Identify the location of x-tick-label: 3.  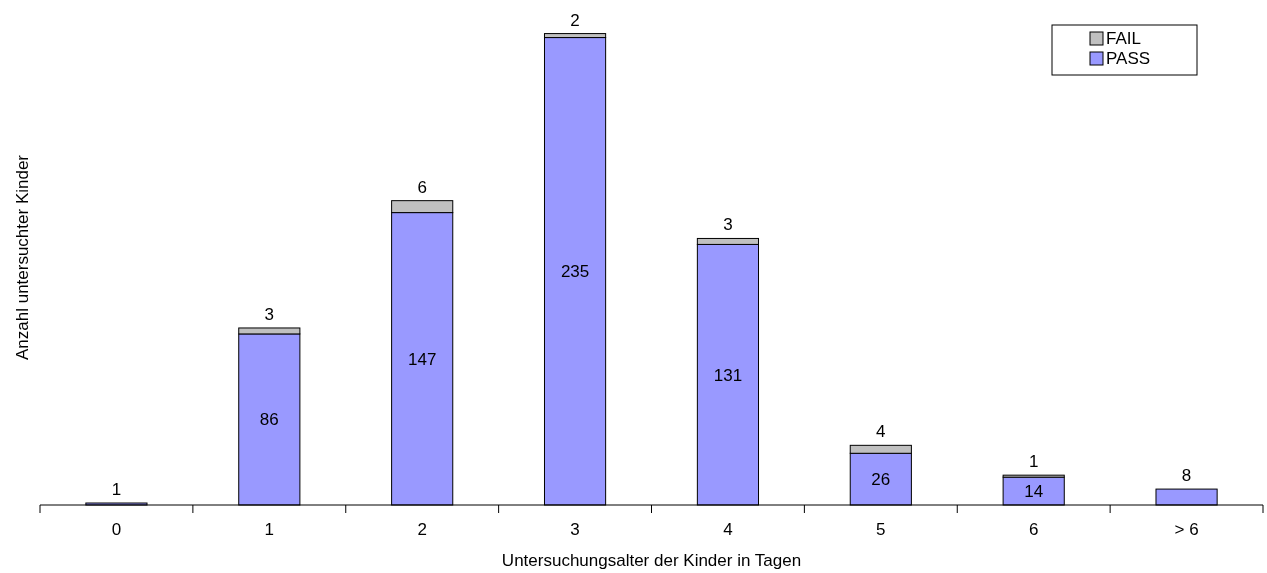
(575, 529).